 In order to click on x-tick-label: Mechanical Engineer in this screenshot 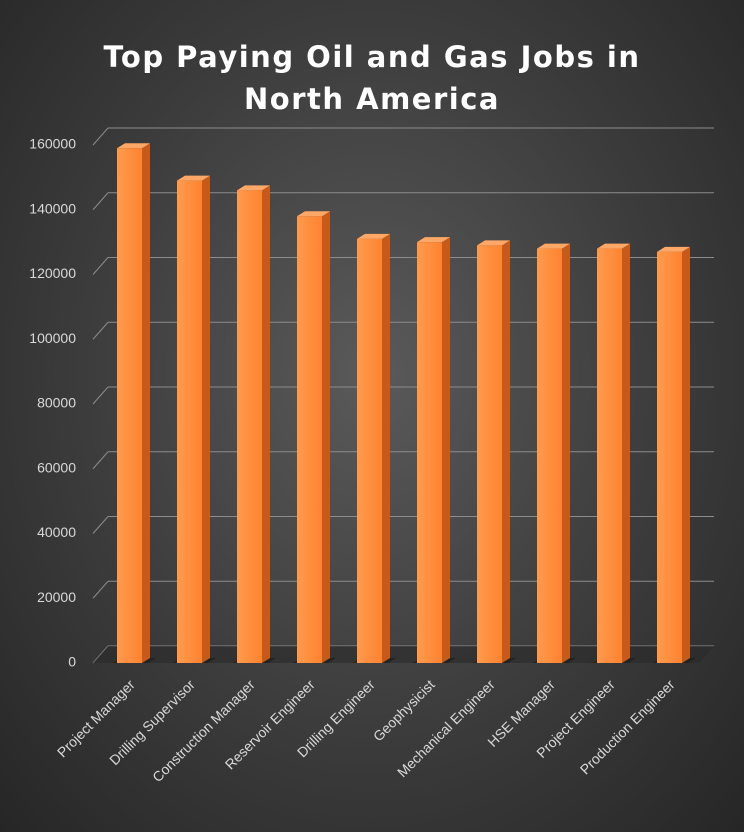, I will do `click(446, 728)`.